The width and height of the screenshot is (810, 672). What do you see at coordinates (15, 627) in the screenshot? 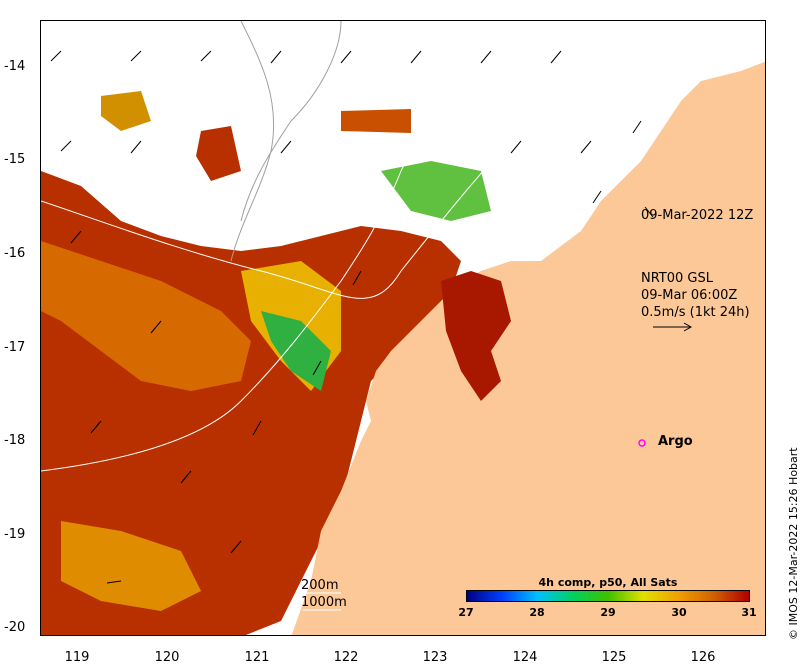
I see `lat-label: -20` at bounding box center [15, 627].